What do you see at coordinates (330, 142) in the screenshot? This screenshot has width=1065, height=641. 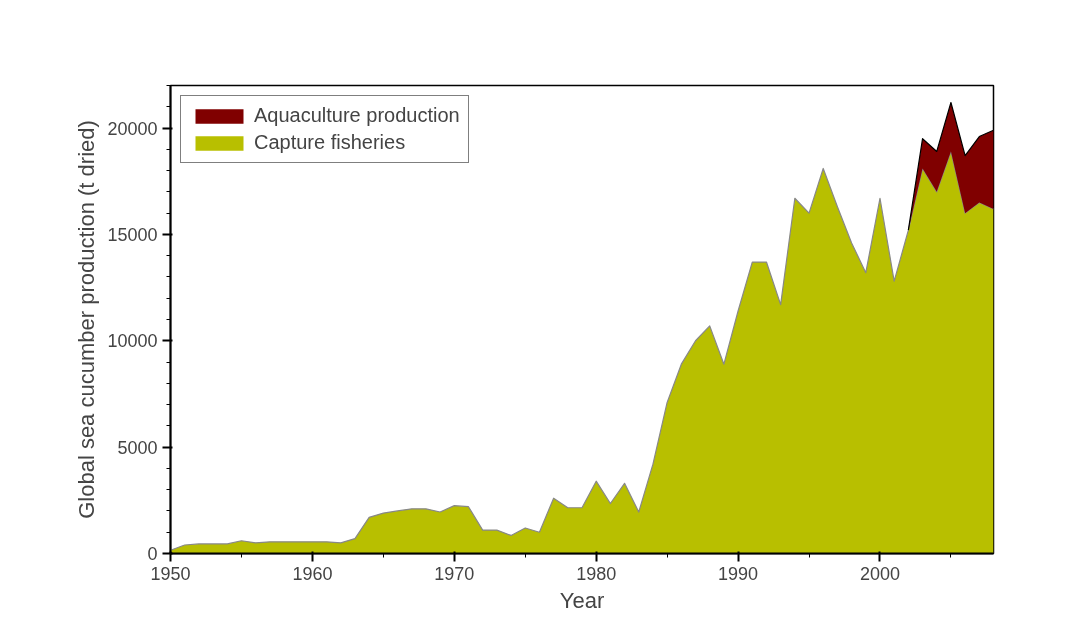 I see `legend-label: Capture fisheries` at bounding box center [330, 142].